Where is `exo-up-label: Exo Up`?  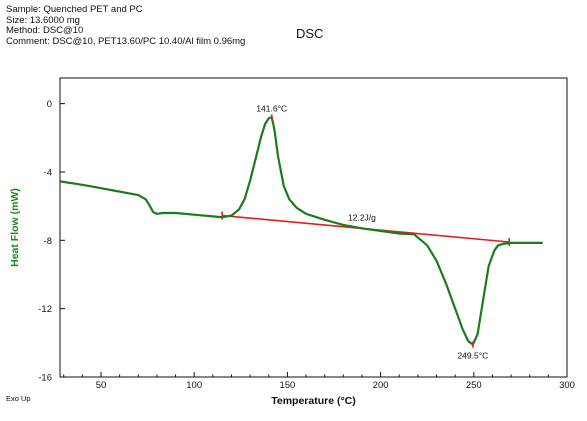 exo-up-label: Exo Up is located at coordinates (18, 398).